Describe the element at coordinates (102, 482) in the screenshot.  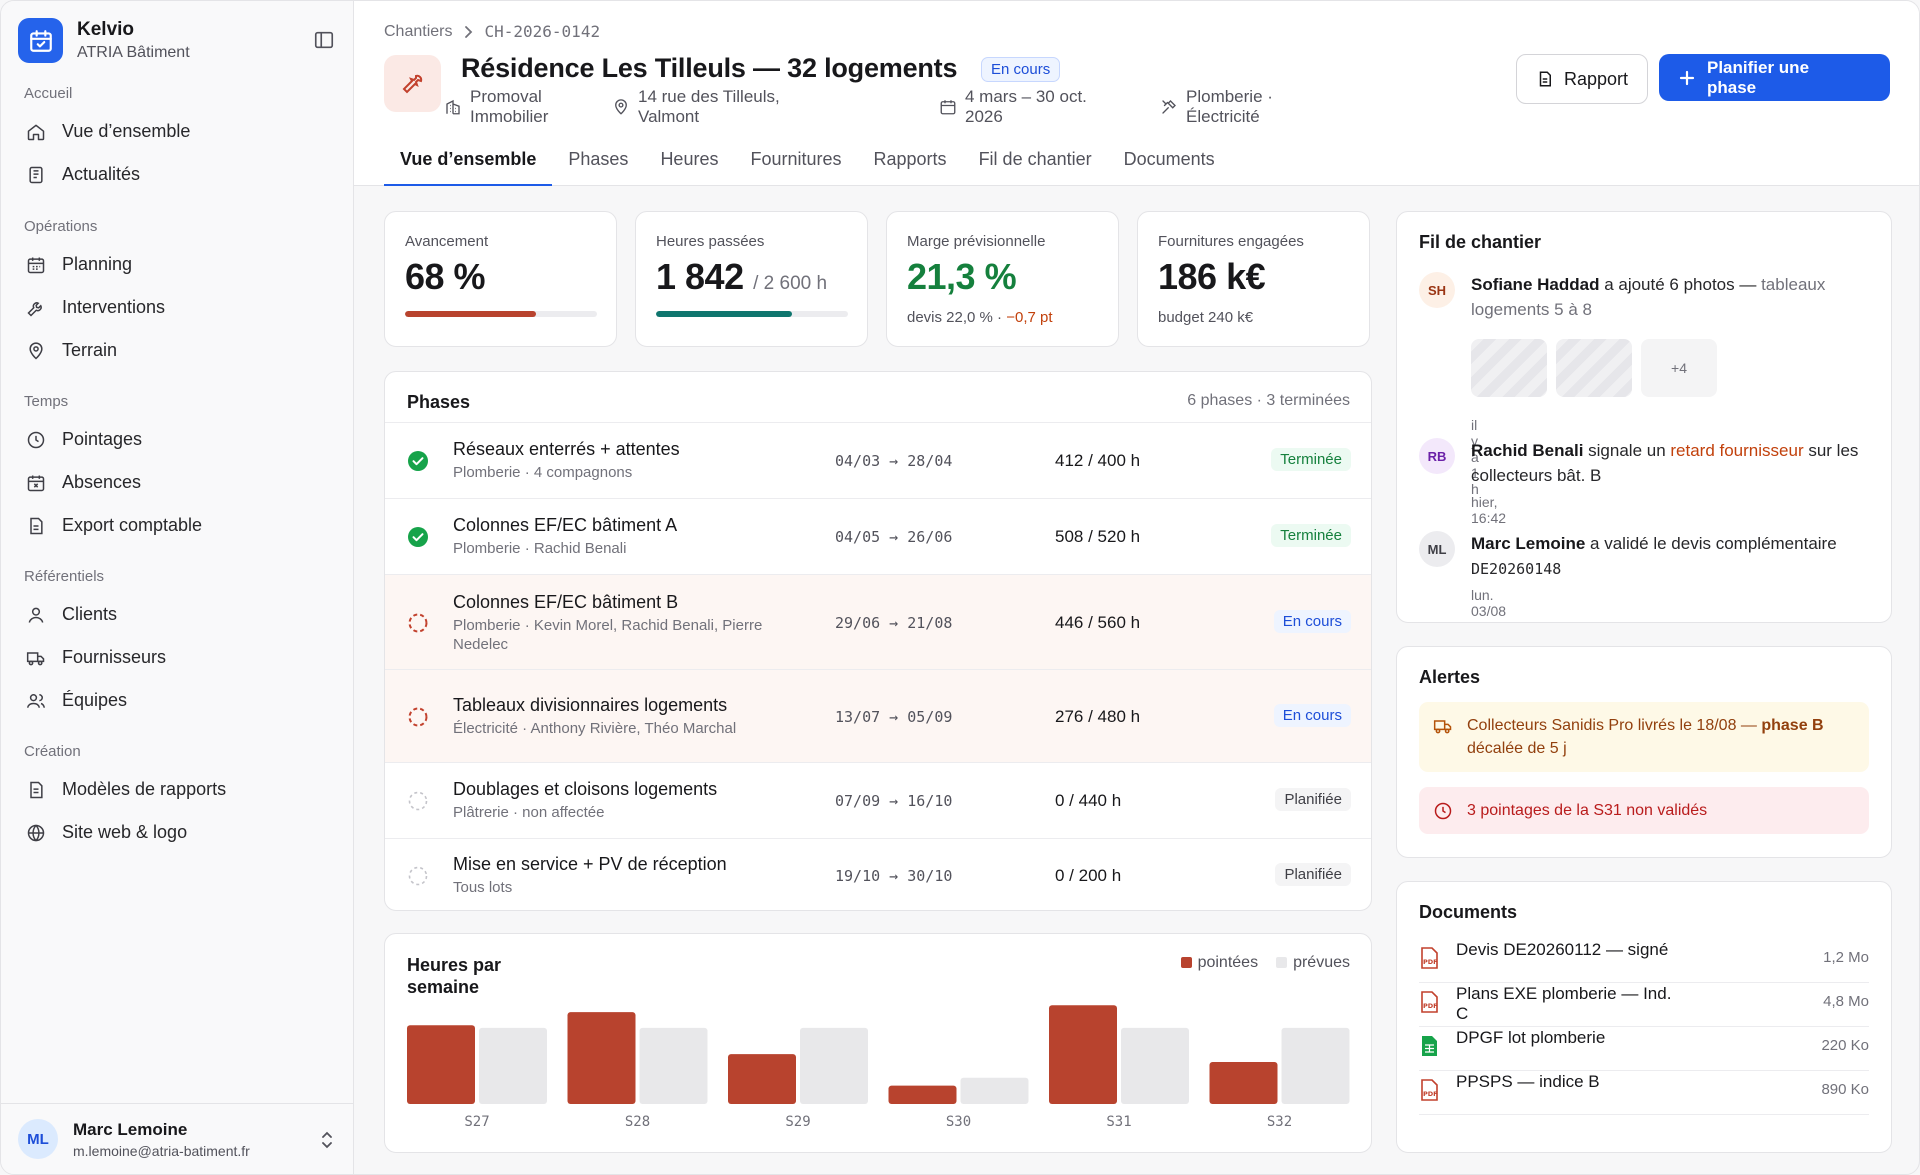
I see `sidebar-item-label: Absences` at that location.